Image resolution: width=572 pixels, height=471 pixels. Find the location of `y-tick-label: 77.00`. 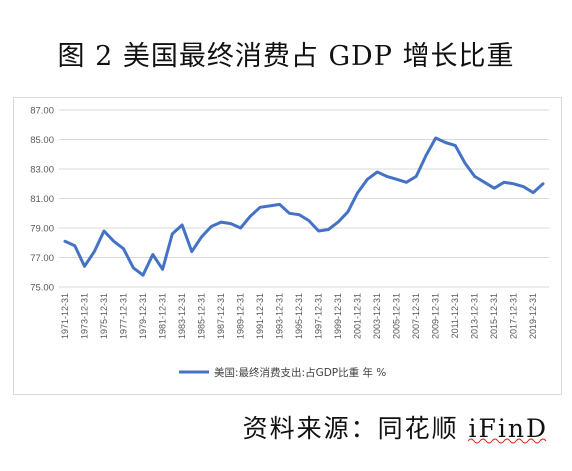

y-tick-label: 77.00 is located at coordinates (42, 258).